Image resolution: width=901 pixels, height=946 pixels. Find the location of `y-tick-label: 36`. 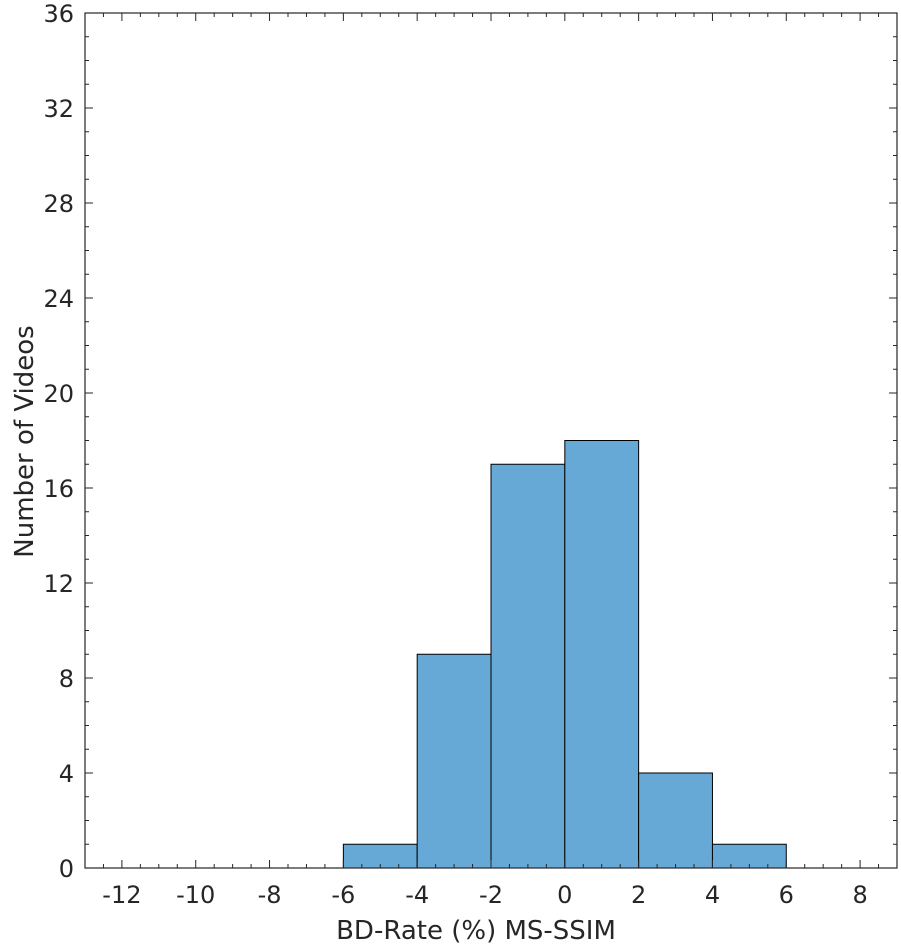

y-tick-label: 36 is located at coordinates (58, 14).